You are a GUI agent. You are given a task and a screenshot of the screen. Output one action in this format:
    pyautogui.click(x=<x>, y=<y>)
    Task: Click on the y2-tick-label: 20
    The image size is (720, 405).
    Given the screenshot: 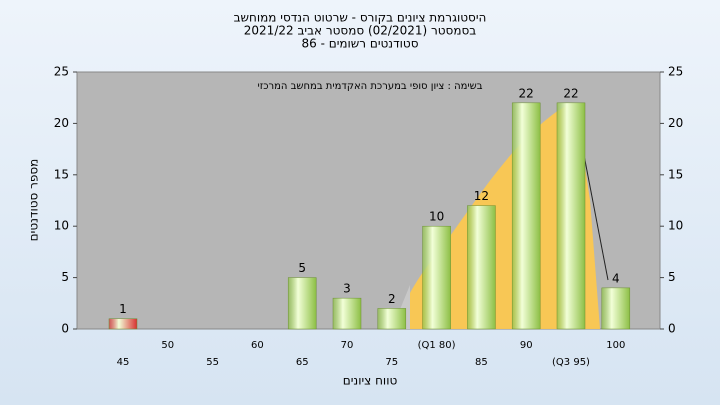 What is the action you would take?
    pyautogui.click(x=675, y=123)
    